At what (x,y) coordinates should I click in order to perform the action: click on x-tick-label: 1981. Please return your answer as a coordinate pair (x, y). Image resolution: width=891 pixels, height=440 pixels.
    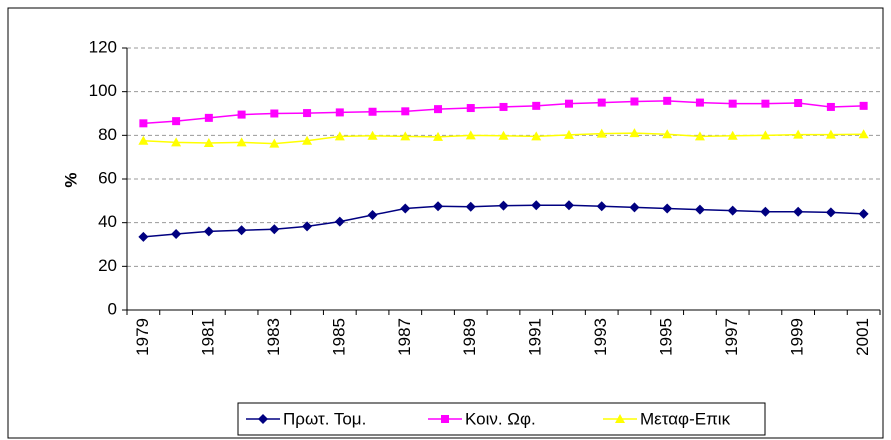
    Looking at the image, I should click on (207, 337).